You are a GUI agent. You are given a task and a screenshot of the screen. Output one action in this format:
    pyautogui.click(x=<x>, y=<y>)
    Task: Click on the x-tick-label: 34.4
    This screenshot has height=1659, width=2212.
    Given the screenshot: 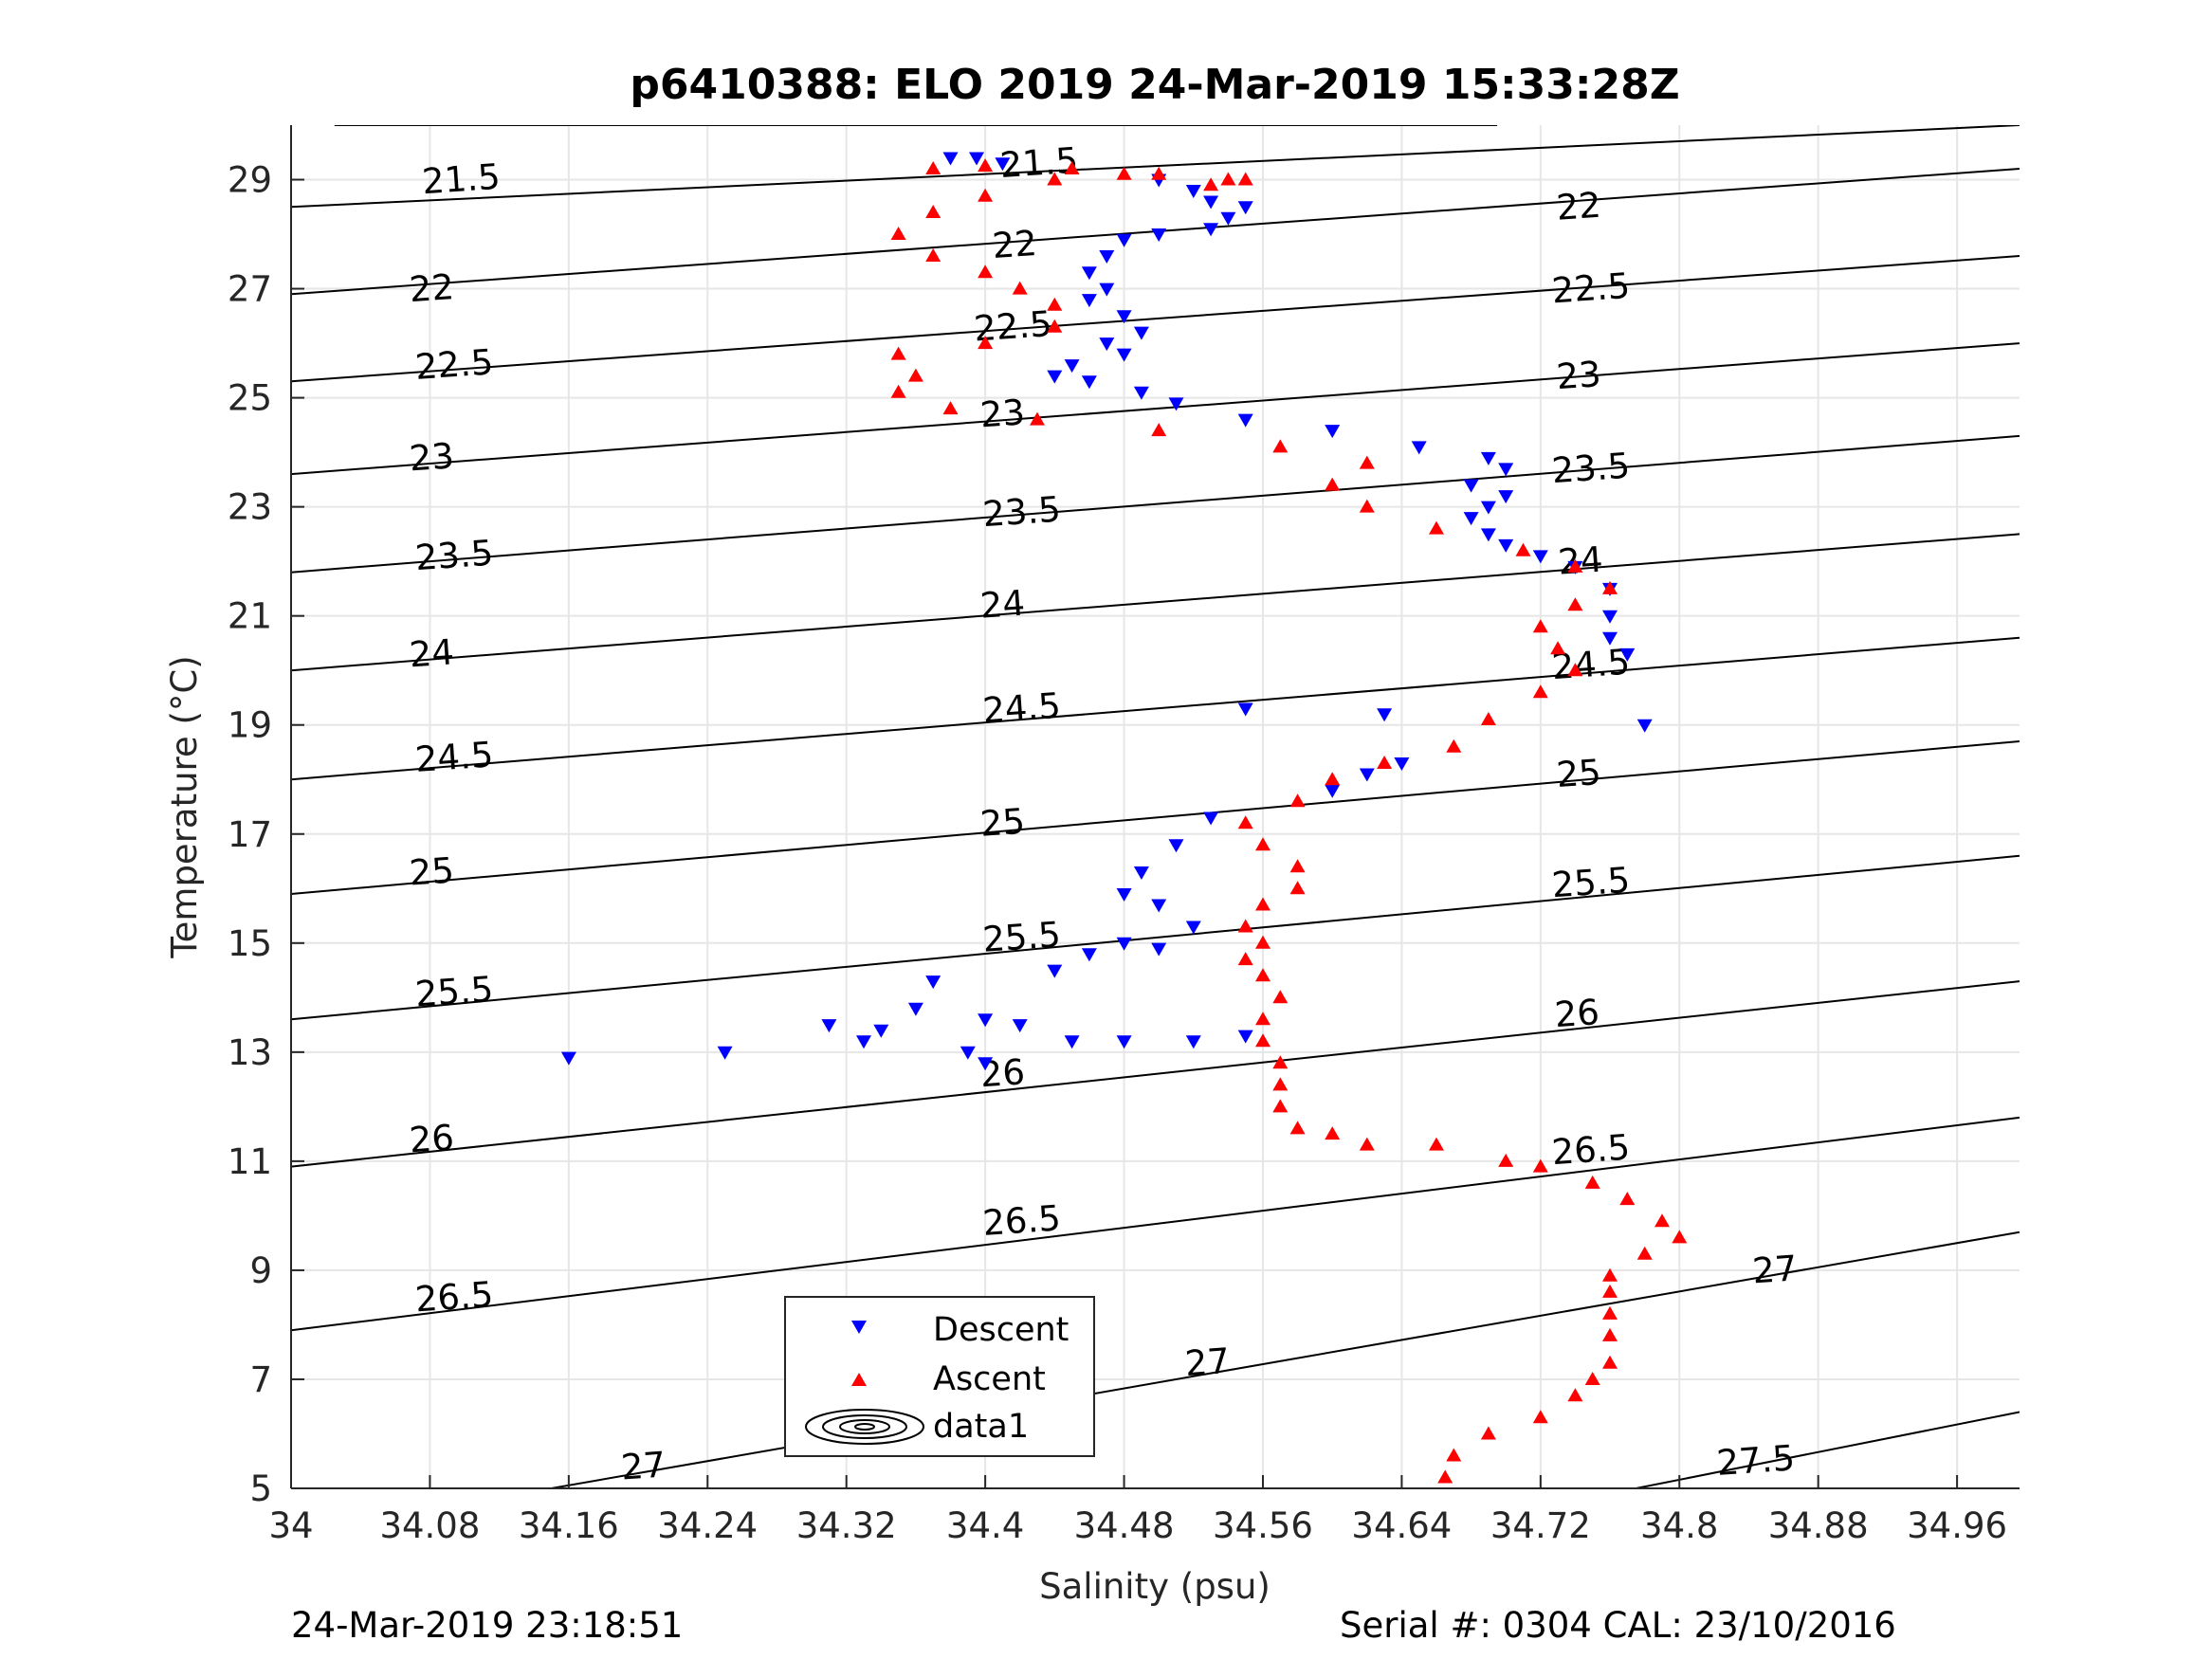 What is the action you would take?
    pyautogui.click(x=985, y=1525)
    